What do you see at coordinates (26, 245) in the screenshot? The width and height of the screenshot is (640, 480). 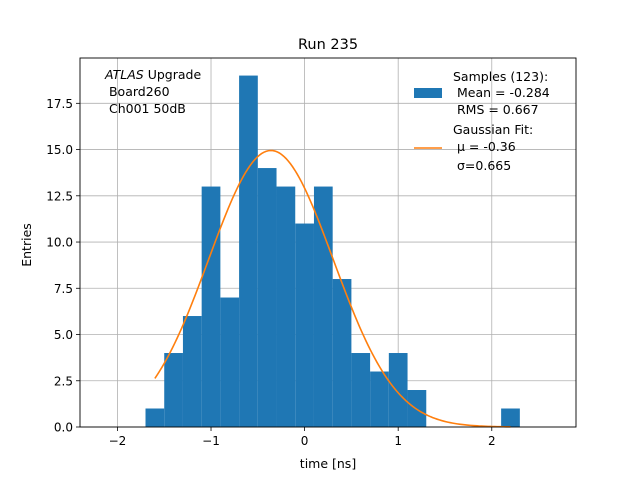 I see `y-axis-label: Entries` at bounding box center [26, 245].